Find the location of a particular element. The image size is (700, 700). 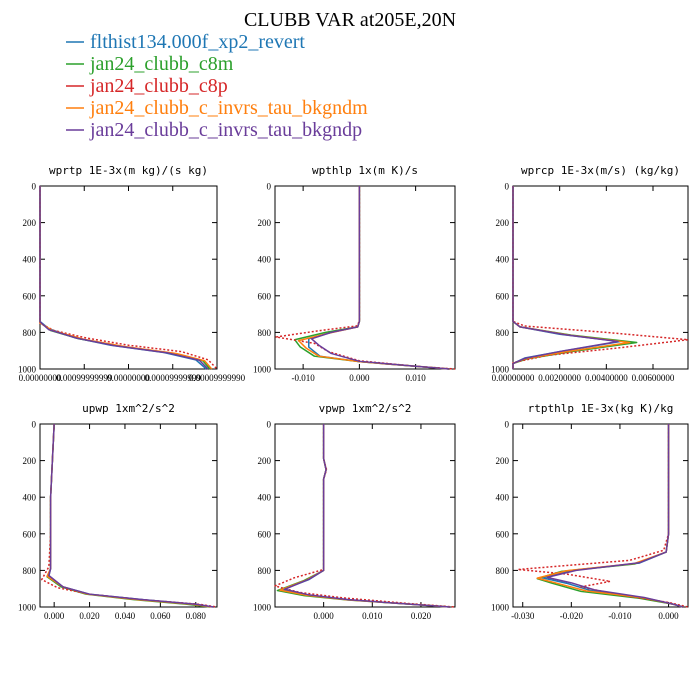

figure-title: CLUBB VAR at205E,20N is located at coordinates (350, 20).